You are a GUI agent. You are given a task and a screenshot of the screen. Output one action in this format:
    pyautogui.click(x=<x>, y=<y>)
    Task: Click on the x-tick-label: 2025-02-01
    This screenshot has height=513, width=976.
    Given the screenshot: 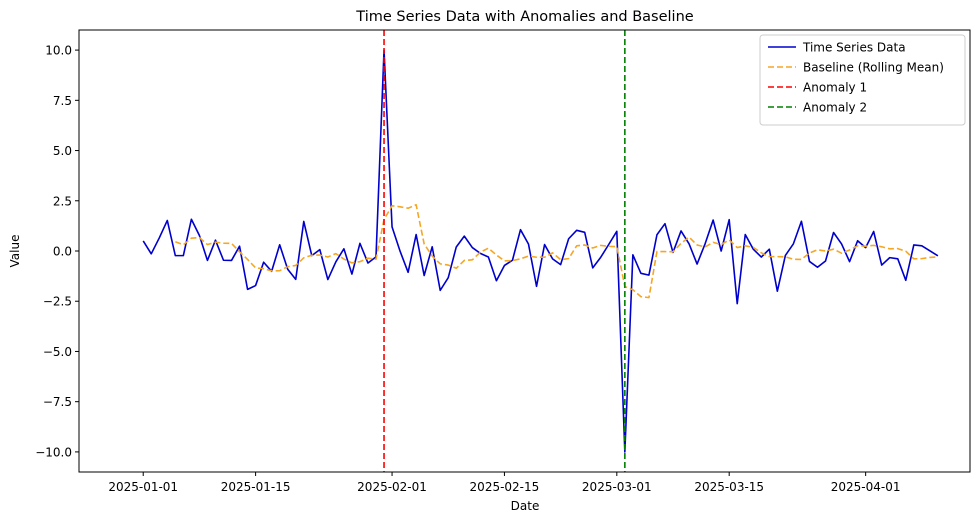 What is the action you would take?
    pyautogui.click(x=392, y=487)
    